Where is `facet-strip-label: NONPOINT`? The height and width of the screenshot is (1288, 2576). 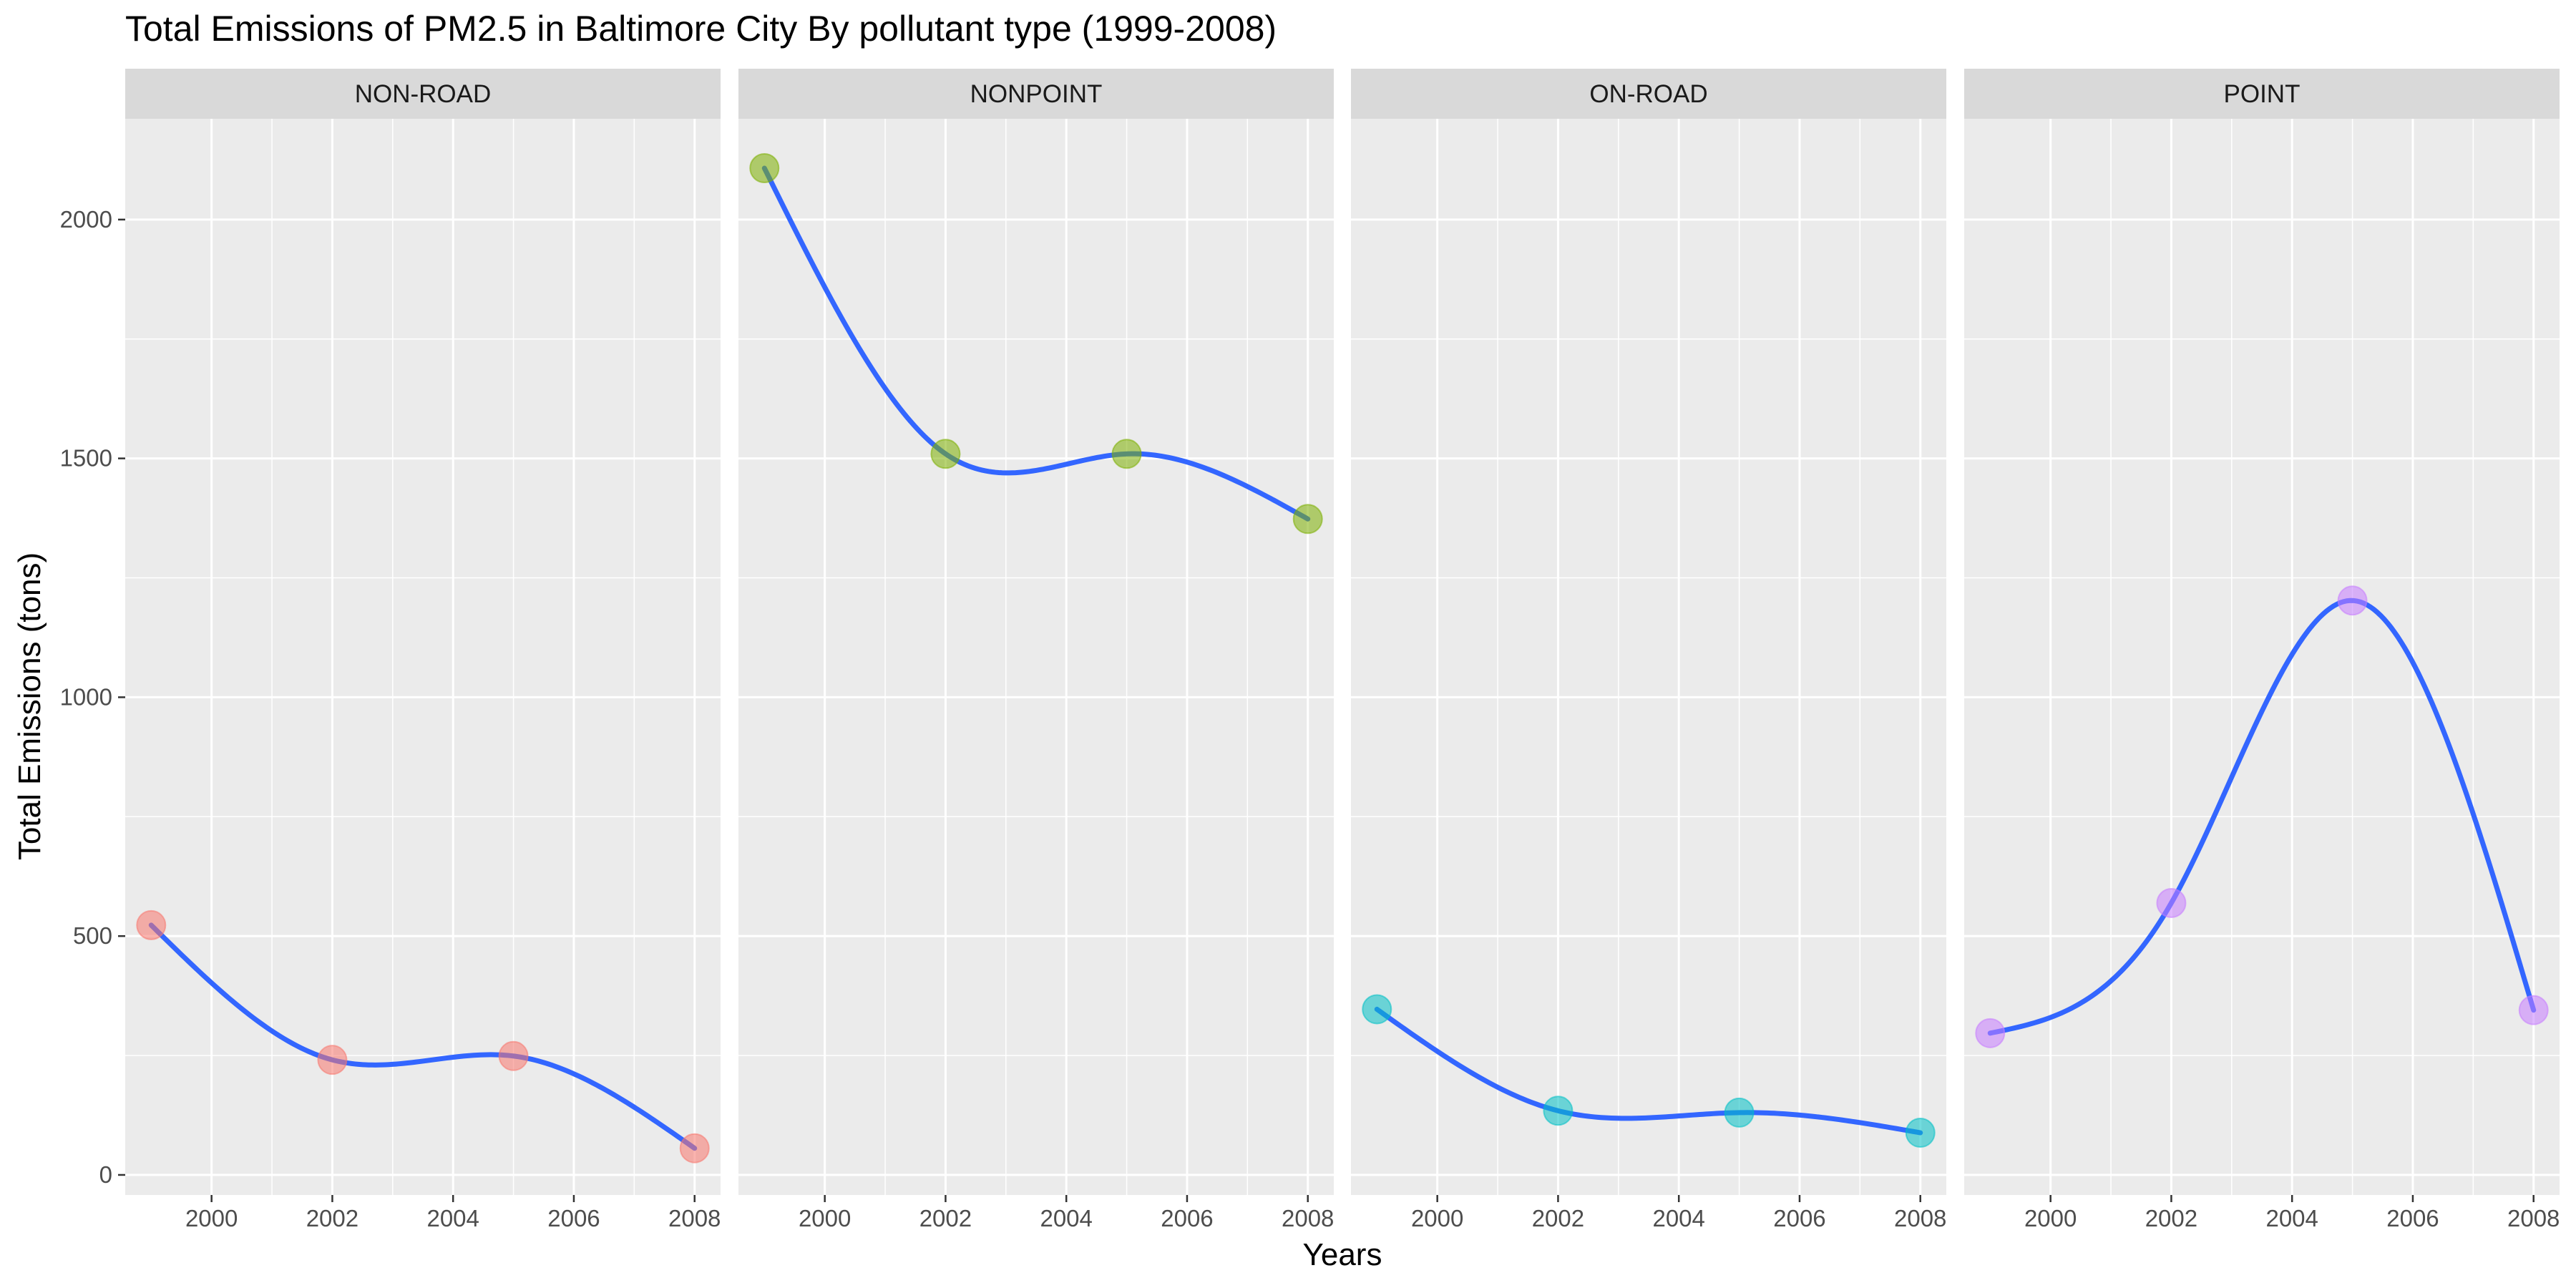
facet-strip-label: NONPOINT is located at coordinates (1036, 94).